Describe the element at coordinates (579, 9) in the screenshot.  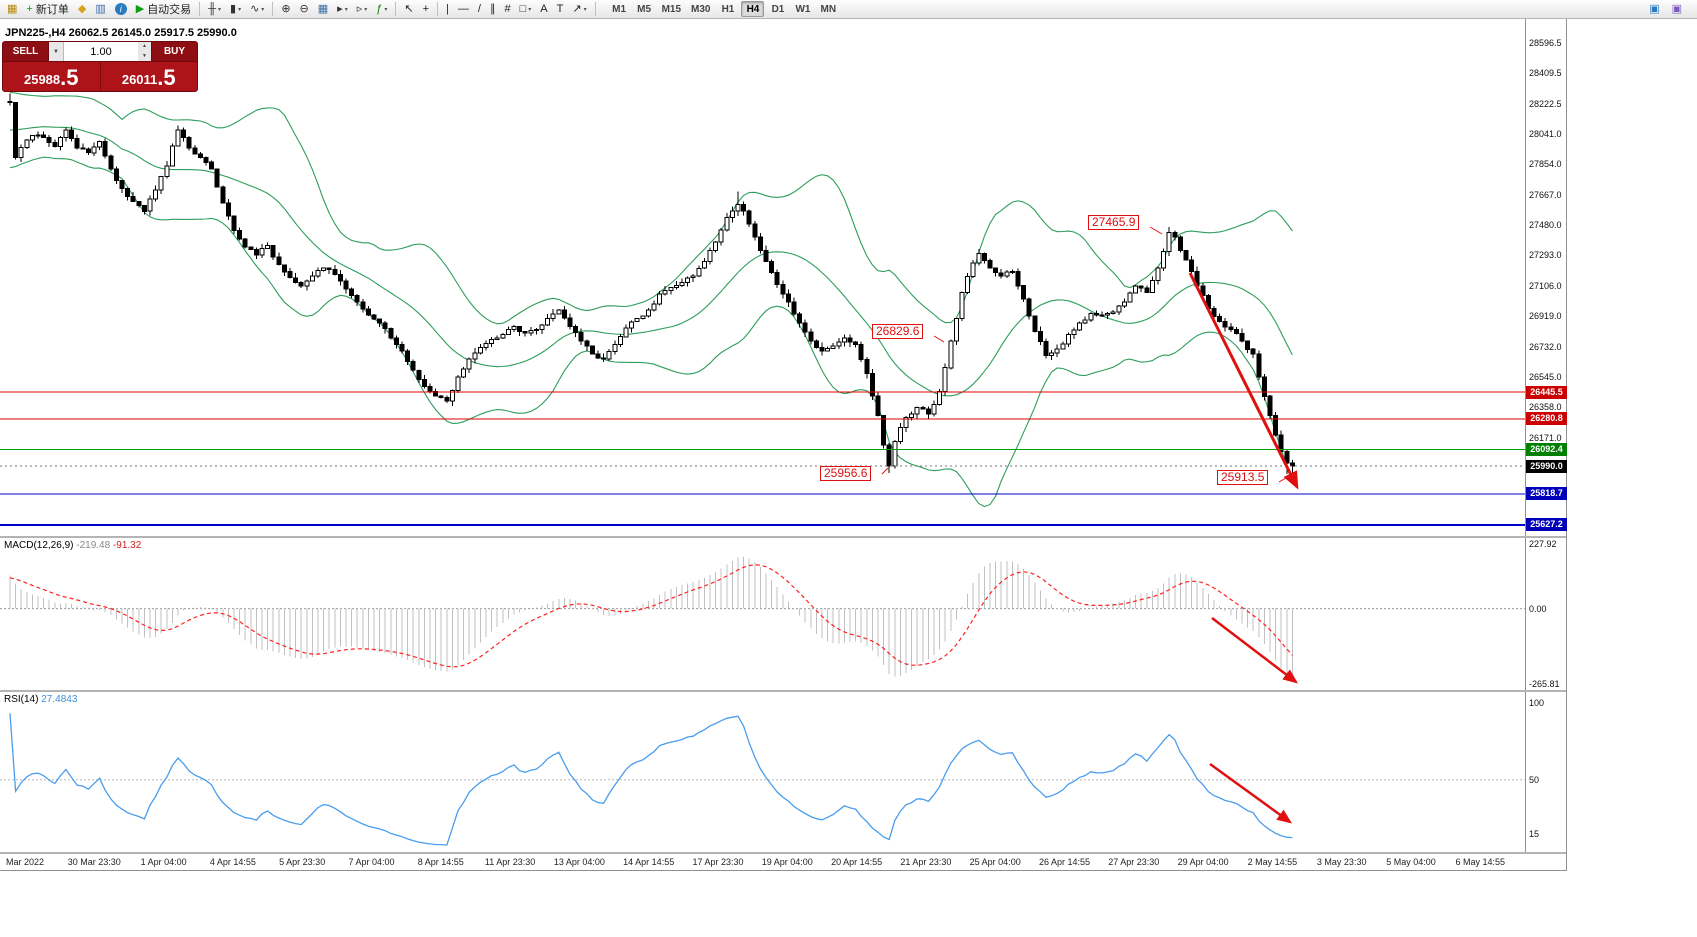
I see `arrows-icon: ↗ ▾` at that location.